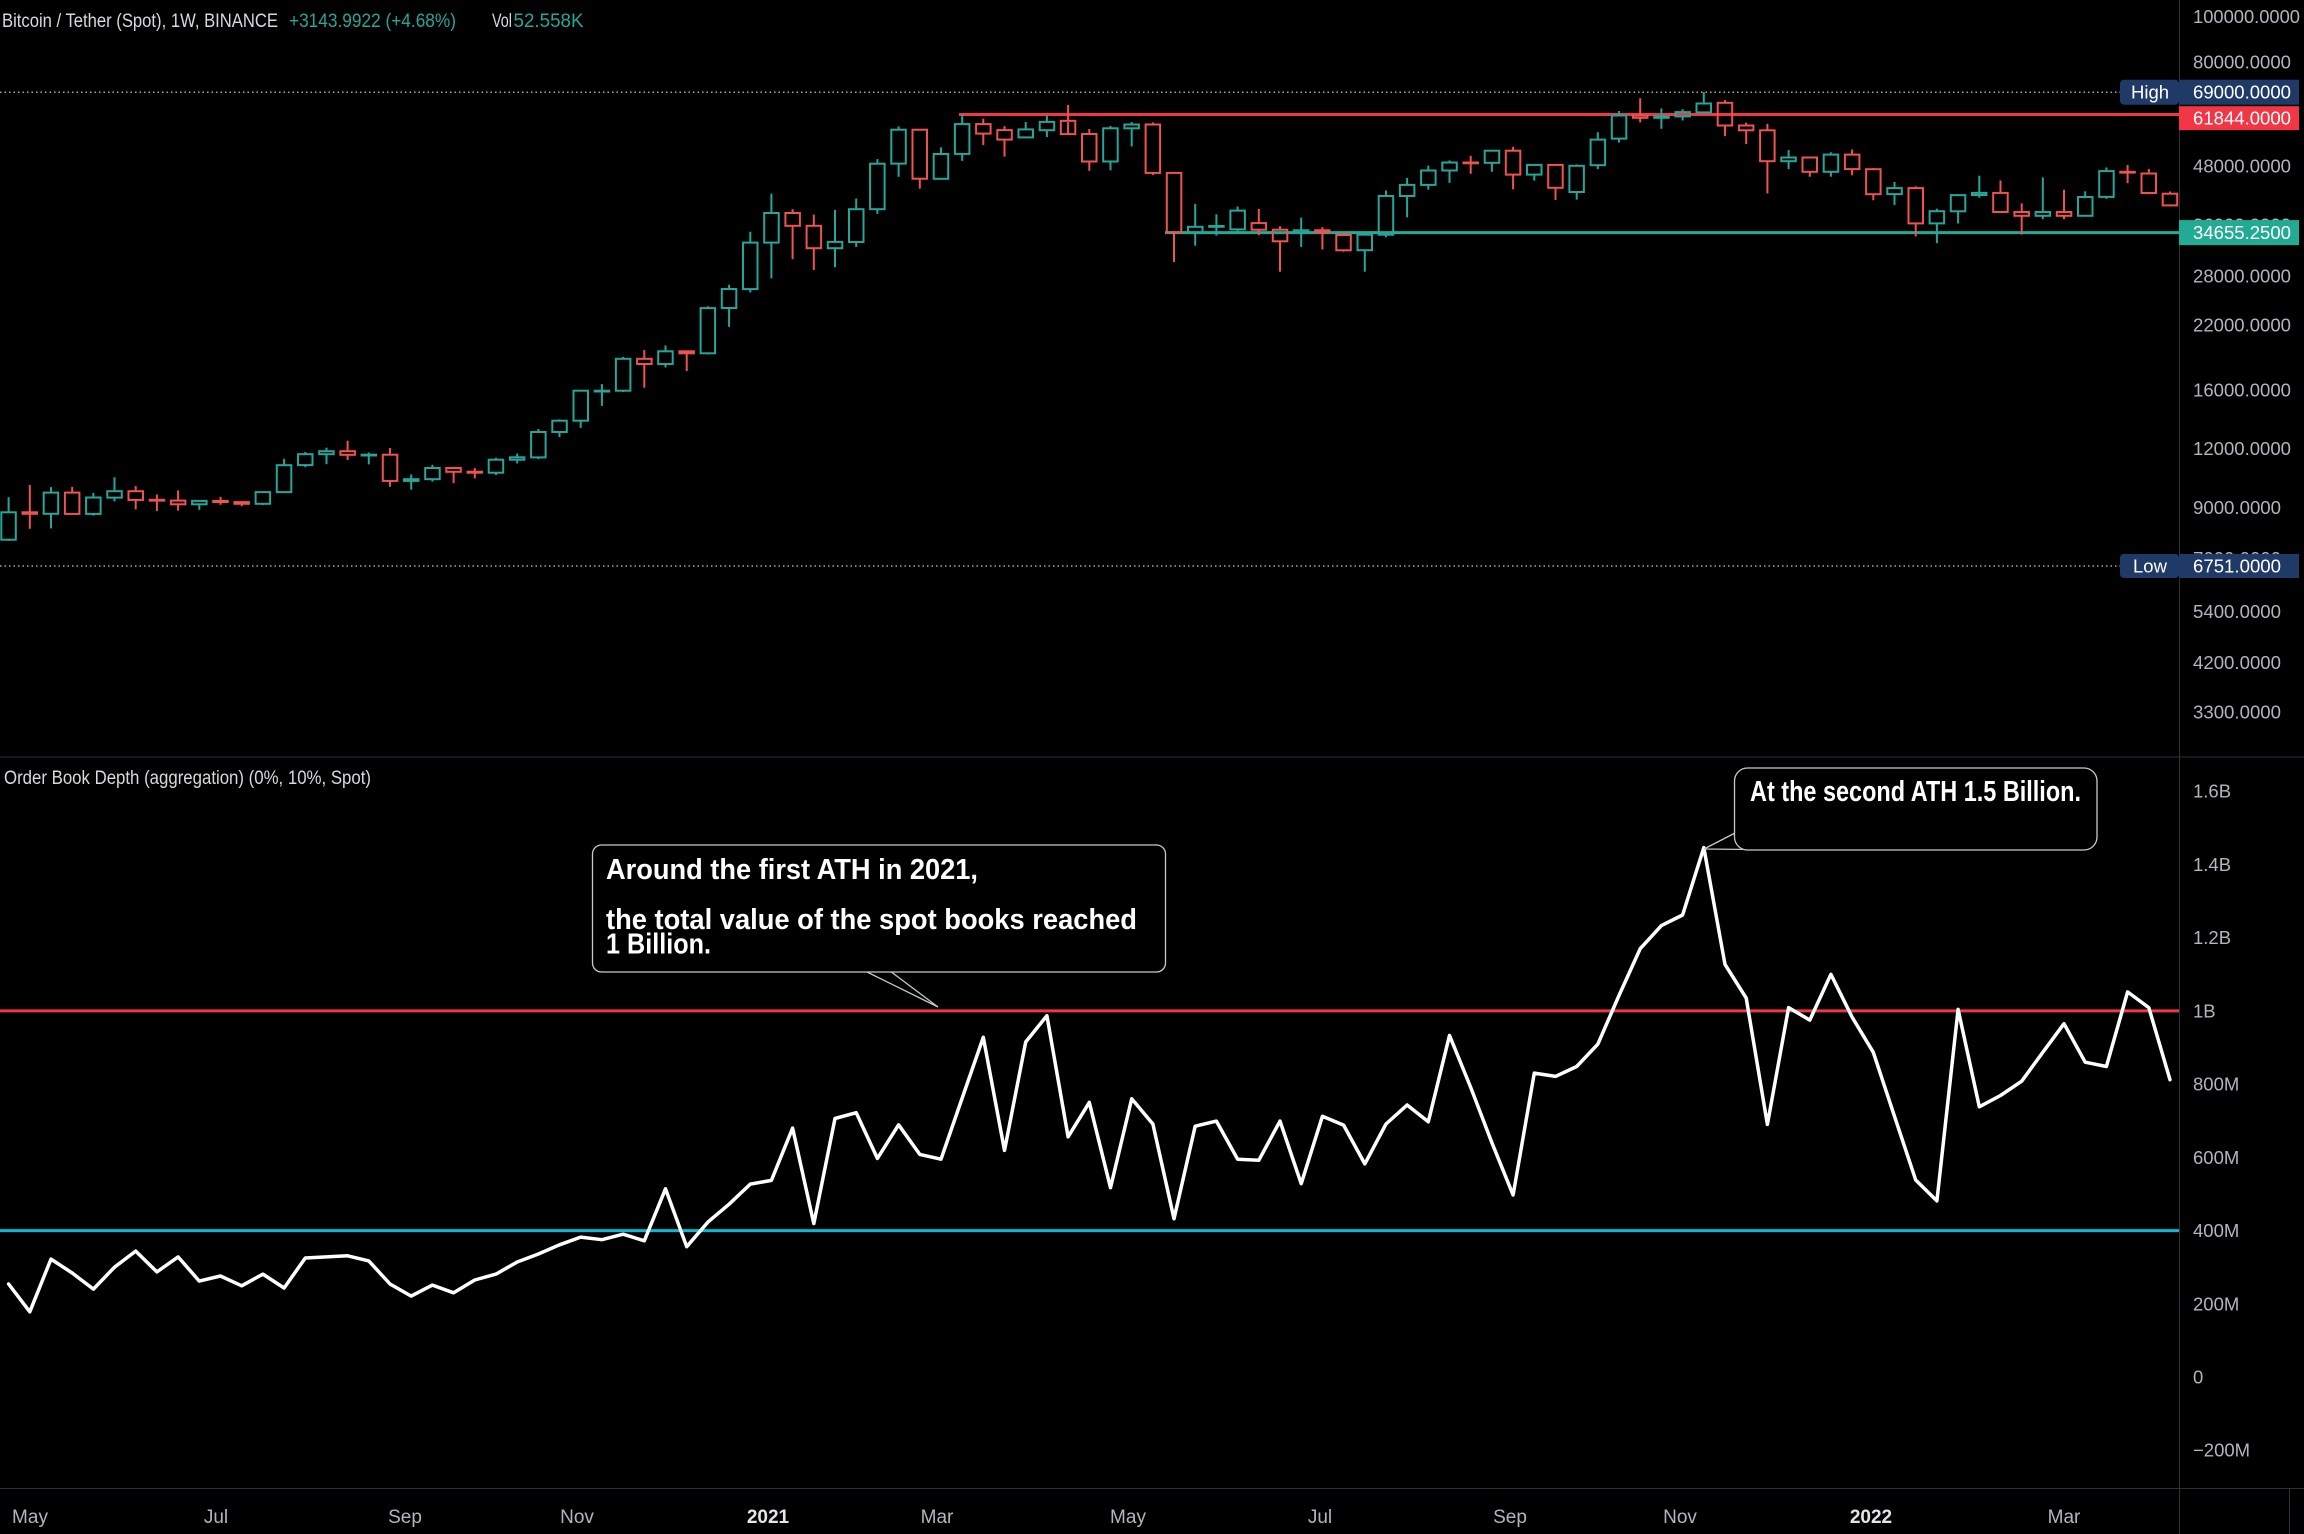 The height and width of the screenshot is (1534, 2304). What do you see at coordinates (2198, 1377) in the screenshot?
I see `svg-text: 0` at bounding box center [2198, 1377].